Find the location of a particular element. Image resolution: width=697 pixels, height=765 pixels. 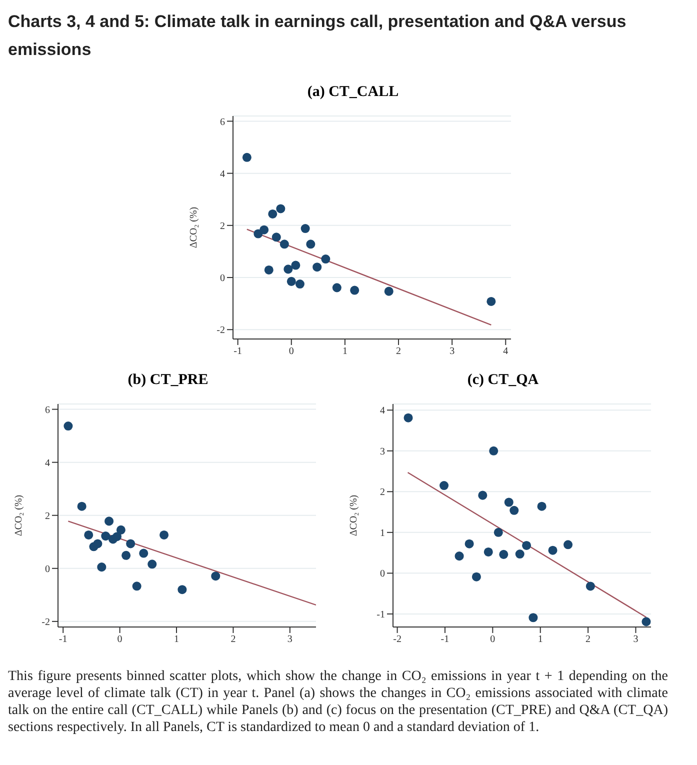

text: This figure presents binned scatter plots, which show the change in CO₂ emissions in year t + 1 depending on the average level of climate talk (CT) in year t. Panel (a) shows the changes in CO₂ emissions associated with climate talk on the entire call (CT_CALL) while Panels (b) and (c) focus on the presentation (CT_PRE) and Q&A (CT_QA) sections respectively. In all Panels, CT is standardized to mean 0 and a standard deviation of 1. is located at coordinates (338, 702).